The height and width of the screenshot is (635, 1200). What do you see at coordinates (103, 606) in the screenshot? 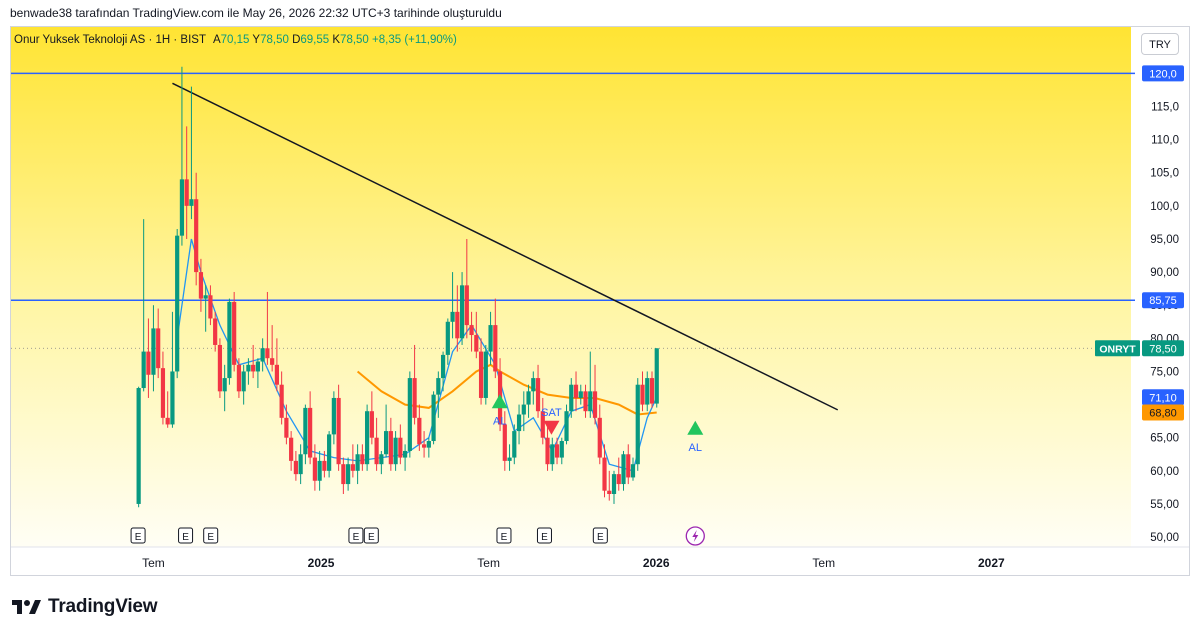
I see `brand-name: TradingView` at bounding box center [103, 606].